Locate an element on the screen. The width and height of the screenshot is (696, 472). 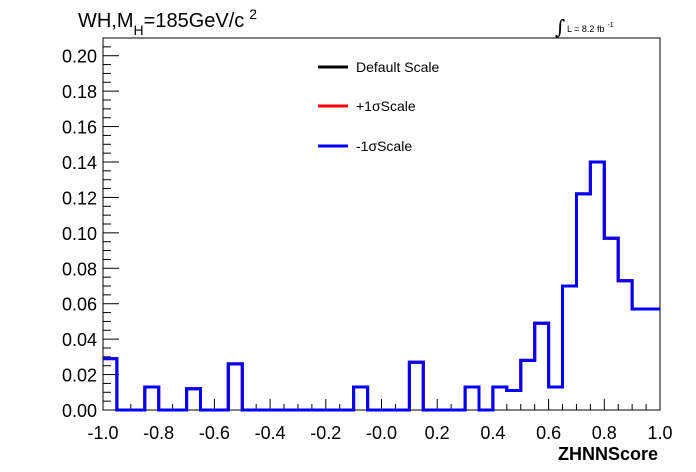
x-tick-label: 0.4 is located at coordinates (492, 433).